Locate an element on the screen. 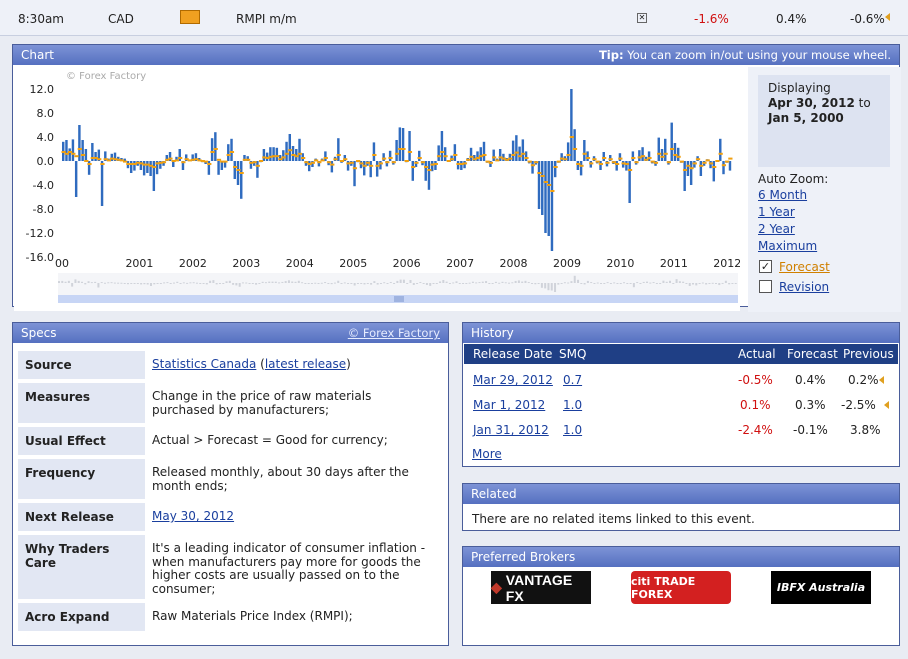 This screenshot has height=659, width=908. revision-checkbox is located at coordinates (765, 286).